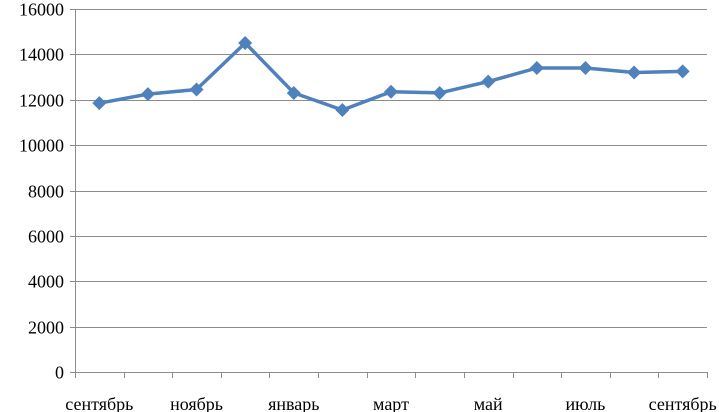  I want to click on y-tick-label: 2000, so click(46, 328).